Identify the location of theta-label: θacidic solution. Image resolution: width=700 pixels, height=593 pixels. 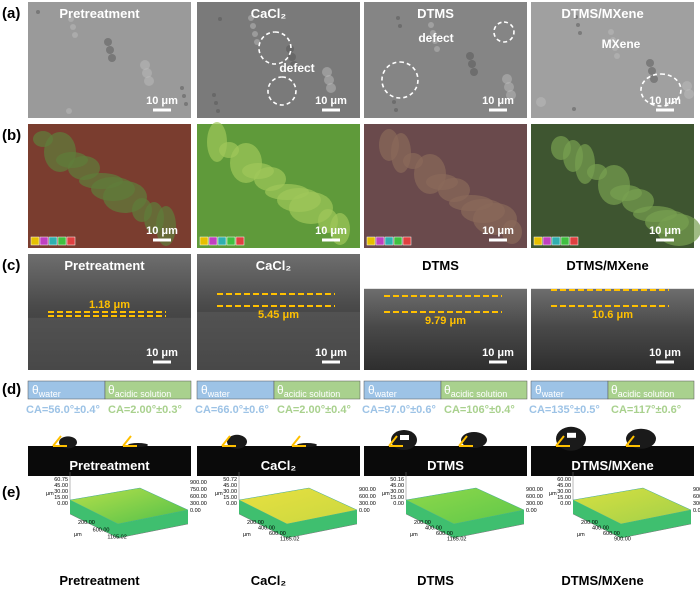
(308, 391).